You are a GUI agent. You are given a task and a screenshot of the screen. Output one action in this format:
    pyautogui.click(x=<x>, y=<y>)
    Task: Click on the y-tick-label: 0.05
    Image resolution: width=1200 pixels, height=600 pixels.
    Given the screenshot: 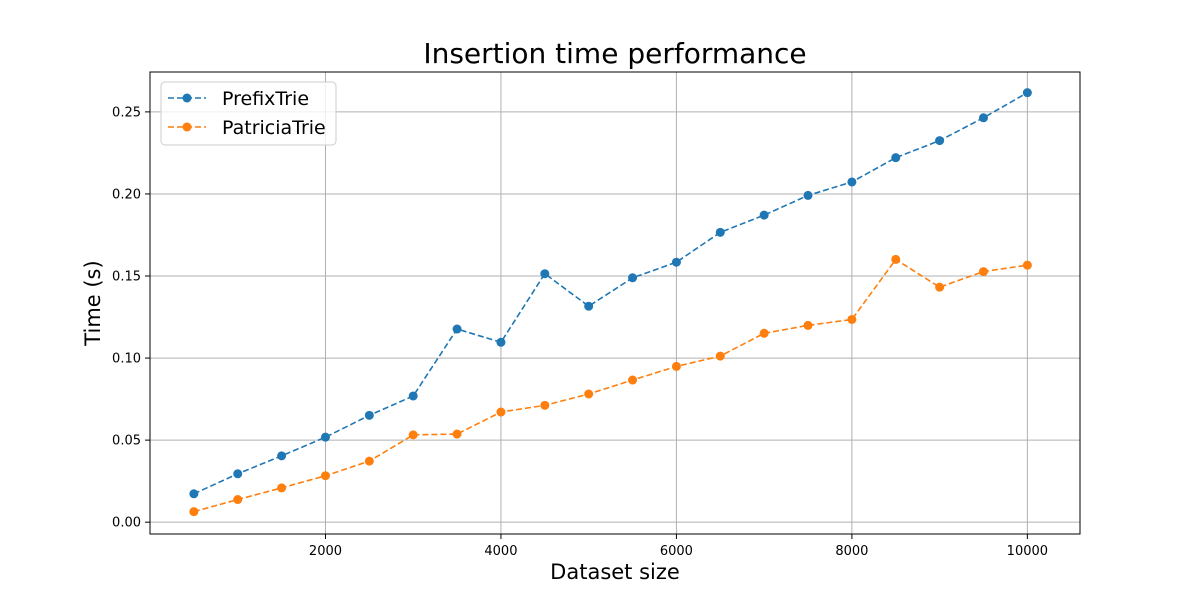 What is the action you would take?
    pyautogui.click(x=126, y=441)
    